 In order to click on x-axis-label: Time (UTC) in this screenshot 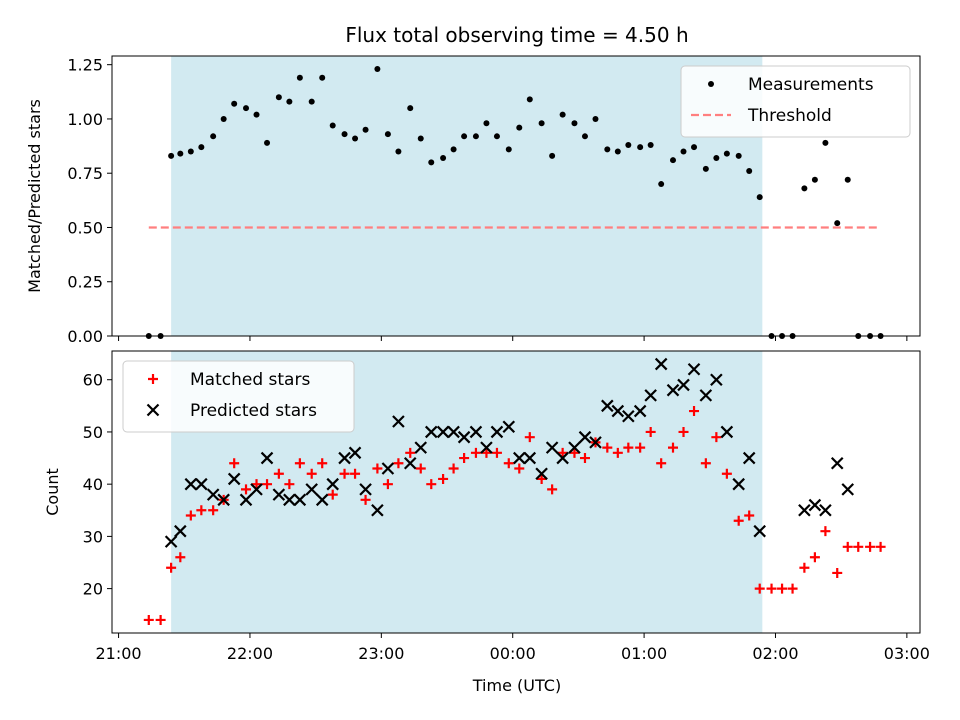, I will do `click(516, 685)`.